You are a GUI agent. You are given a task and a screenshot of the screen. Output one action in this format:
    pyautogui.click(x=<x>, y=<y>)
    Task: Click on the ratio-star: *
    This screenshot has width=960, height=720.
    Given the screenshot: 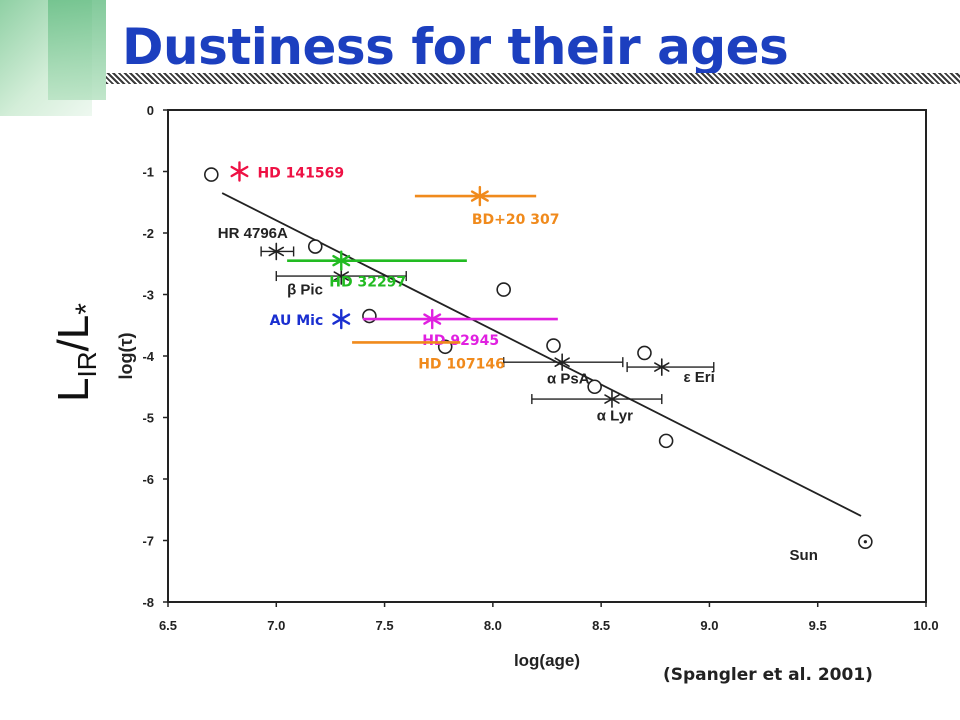 What is the action you would take?
    pyautogui.click(x=86, y=309)
    